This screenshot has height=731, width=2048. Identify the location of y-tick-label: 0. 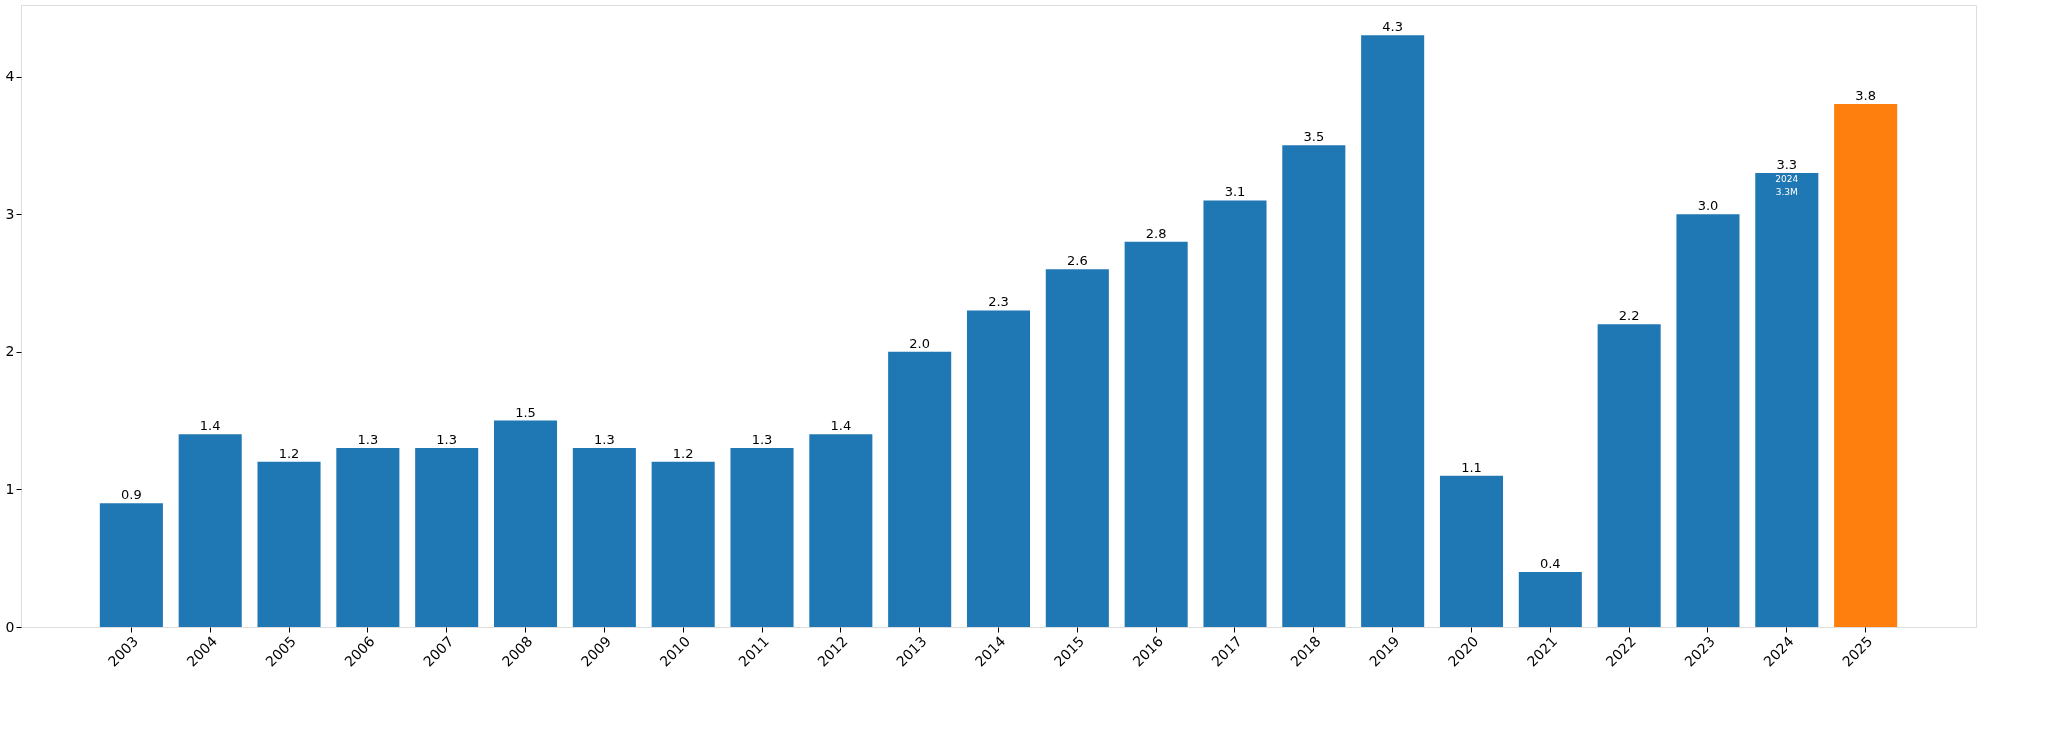
(10, 626).